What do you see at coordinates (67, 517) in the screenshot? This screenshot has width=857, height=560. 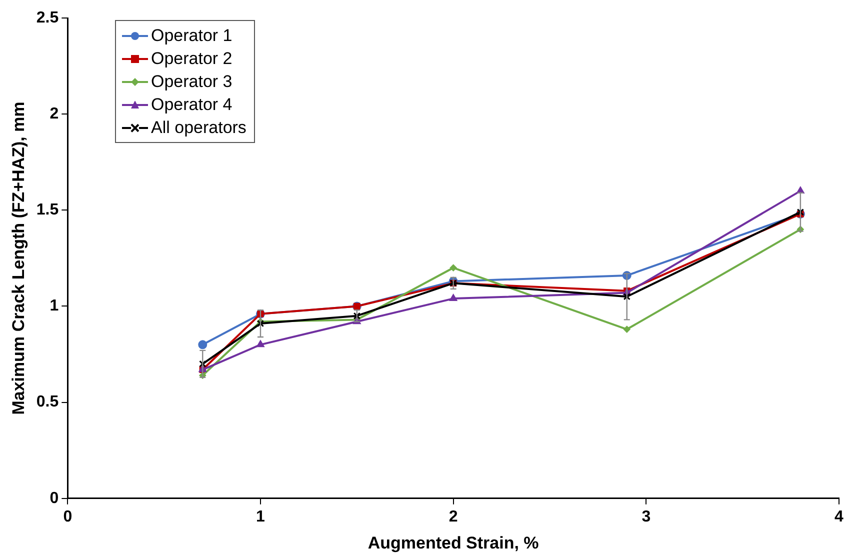 I see `x-tick-label: 0` at bounding box center [67, 517].